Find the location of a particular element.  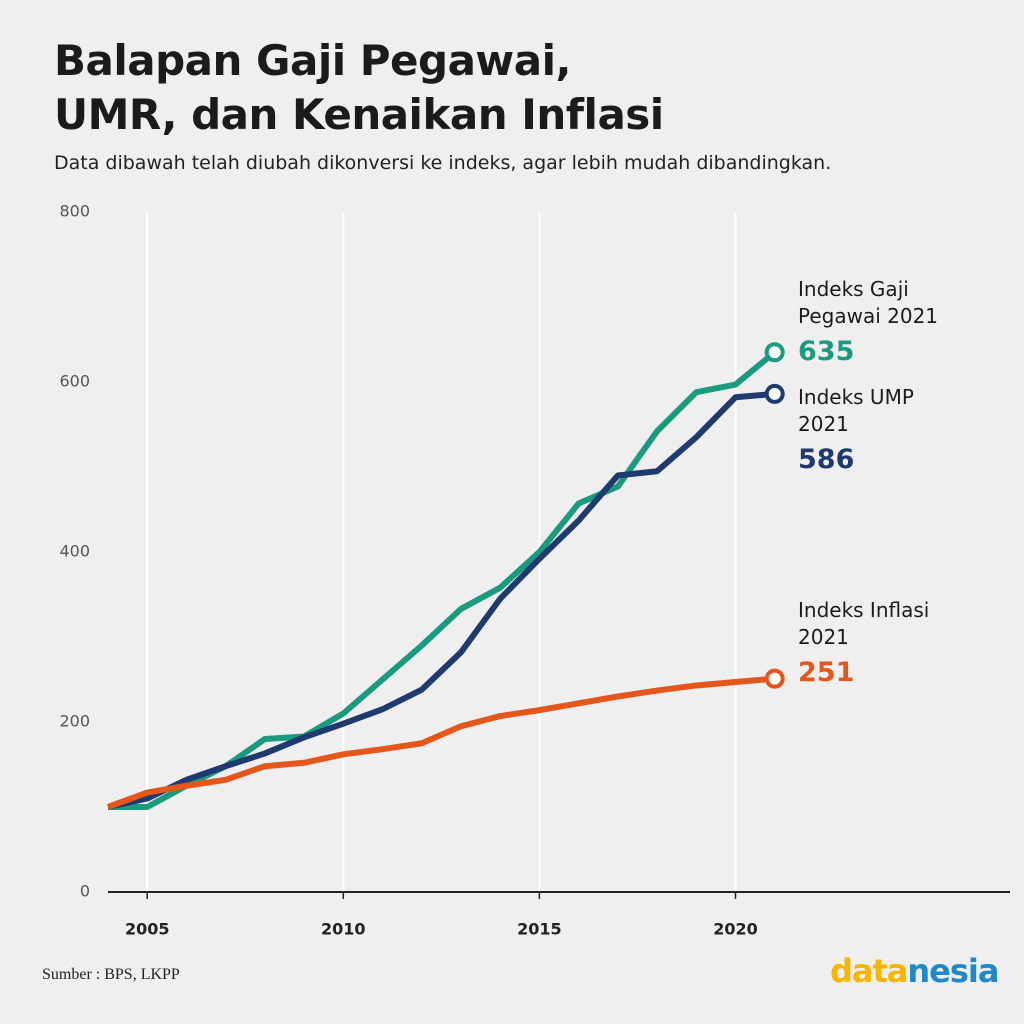

y-tick-label: 400 is located at coordinates (74, 551).